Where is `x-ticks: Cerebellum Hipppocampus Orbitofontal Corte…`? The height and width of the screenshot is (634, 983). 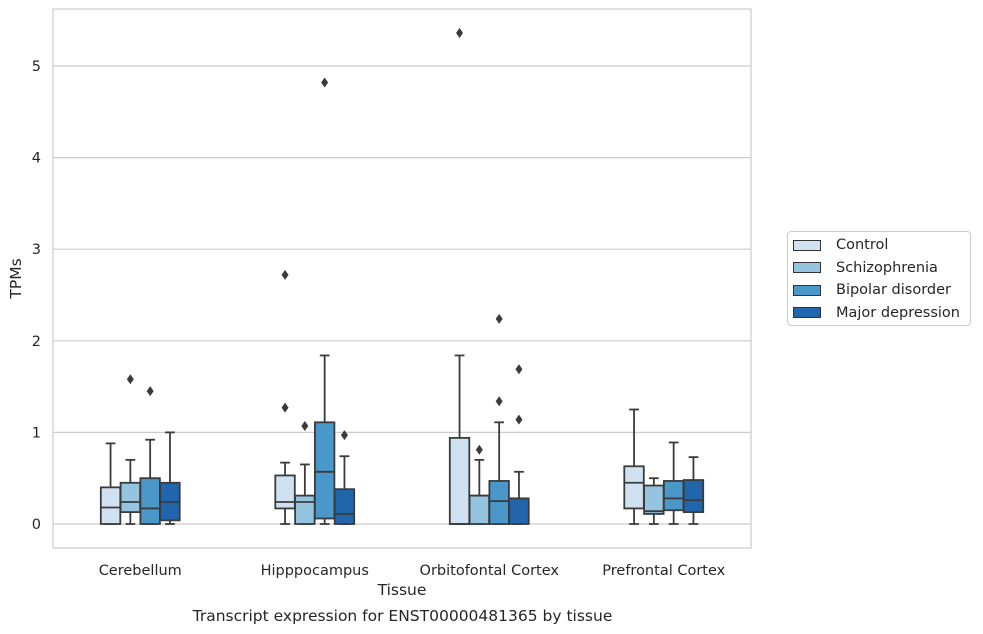 x-ticks: Cerebellum Hipppocampus Orbitofontal Corte… is located at coordinates (412, 571).